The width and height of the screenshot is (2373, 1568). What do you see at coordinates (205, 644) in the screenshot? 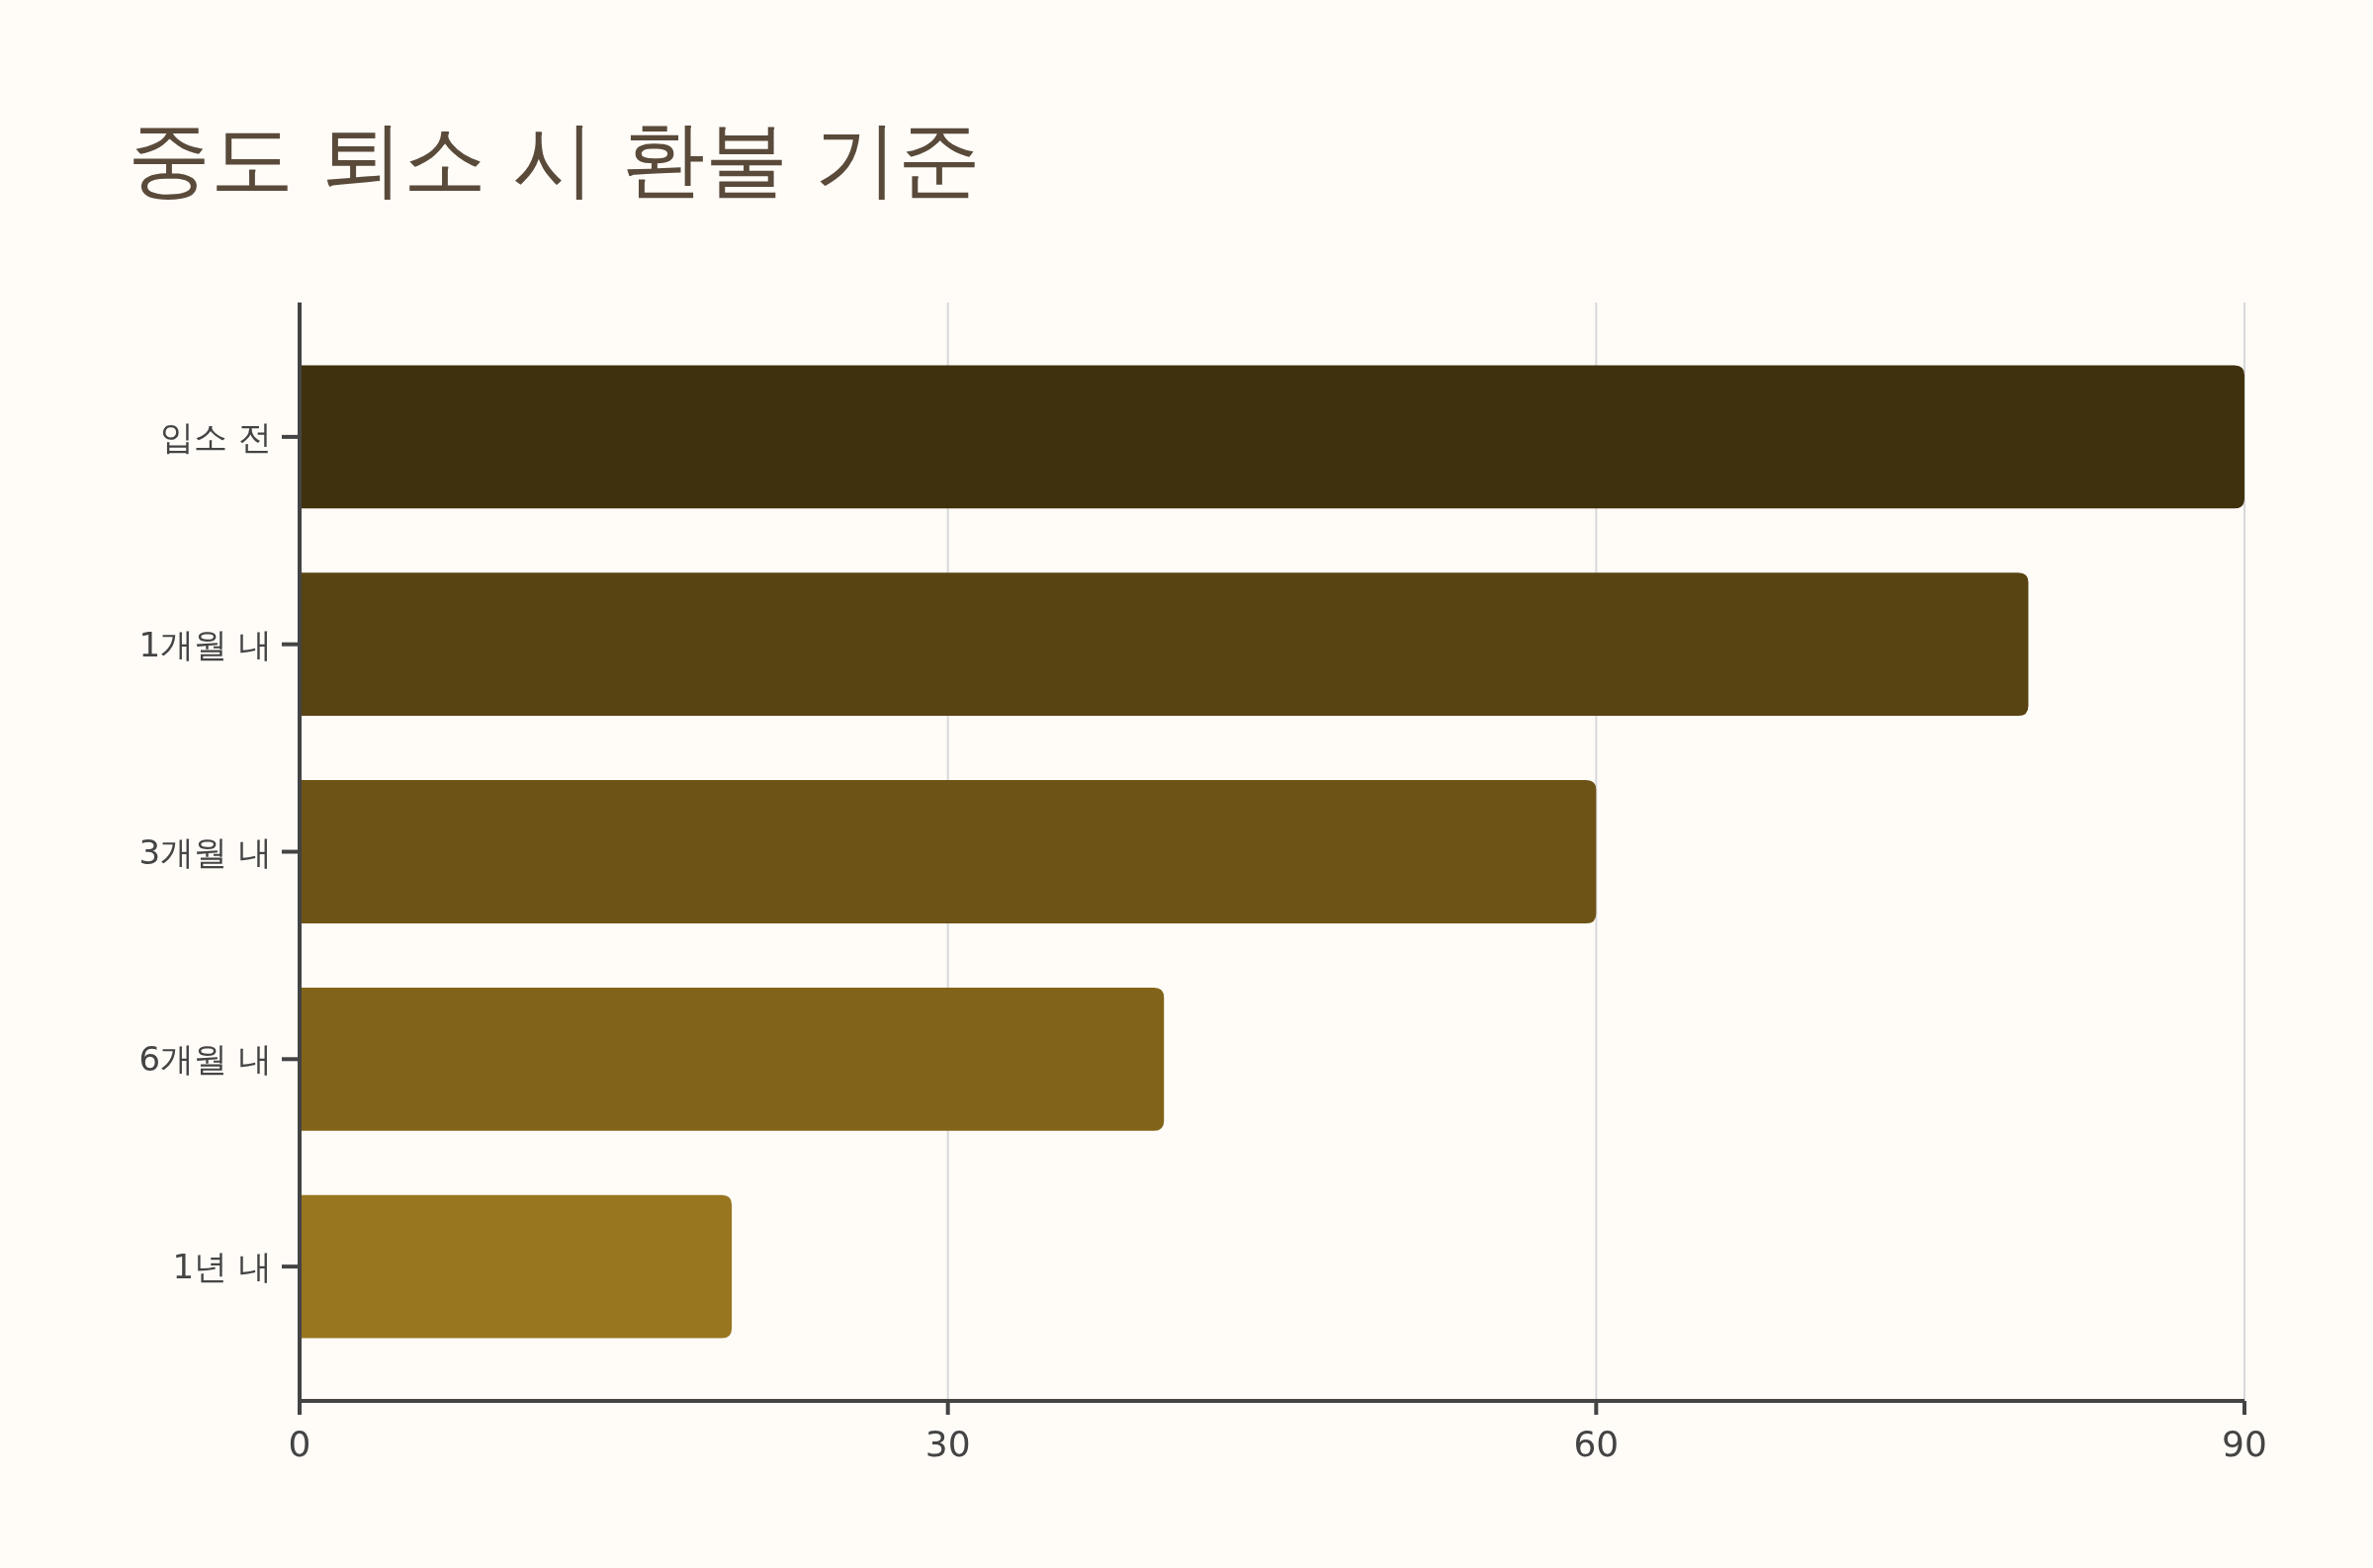
I see `y-tick-label: 1개월 내` at bounding box center [205, 644].